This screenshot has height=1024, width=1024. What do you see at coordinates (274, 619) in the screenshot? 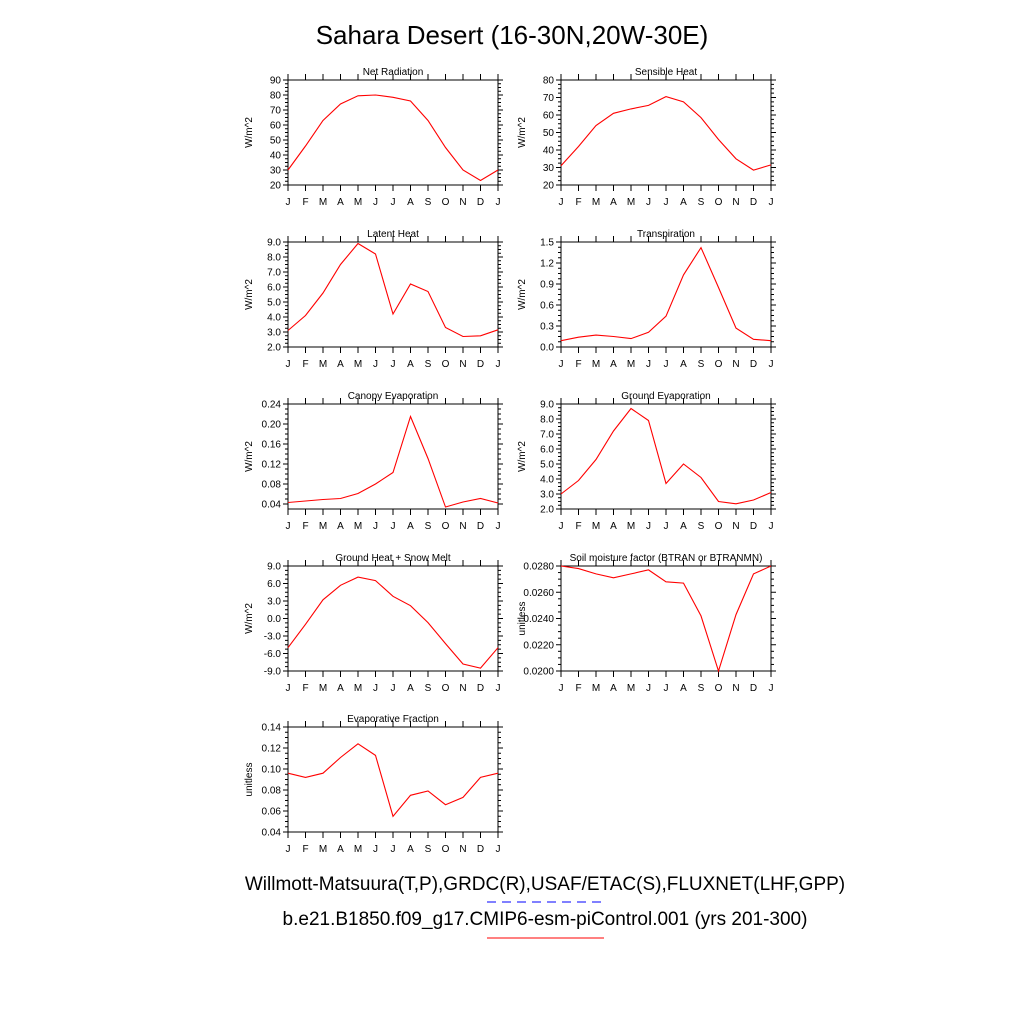
I see `y-tick-label: 0.0` at bounding box center [274, 619].